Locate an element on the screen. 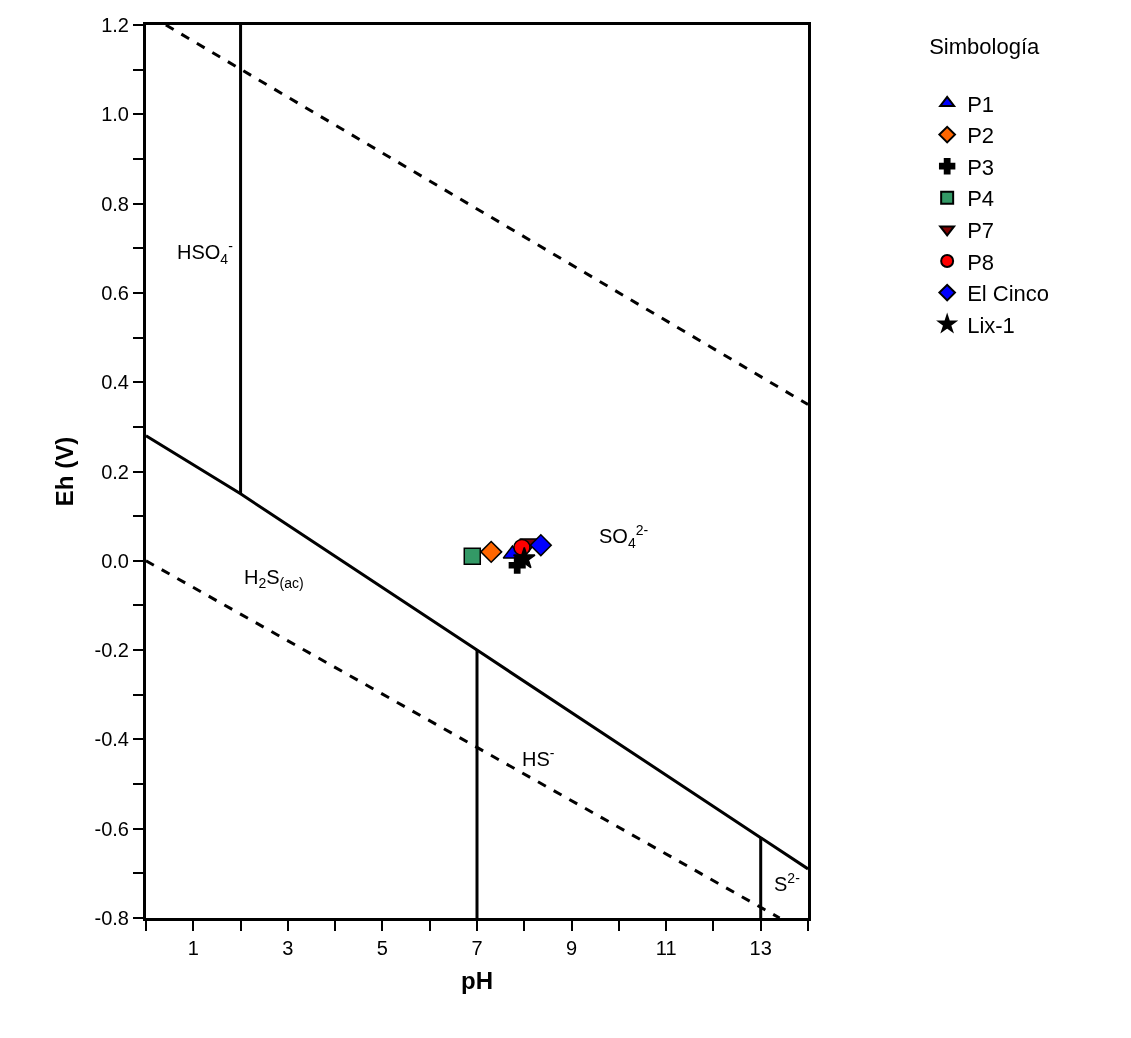  annotation: HS$^{-}$ is located at coordinates (538, 758).